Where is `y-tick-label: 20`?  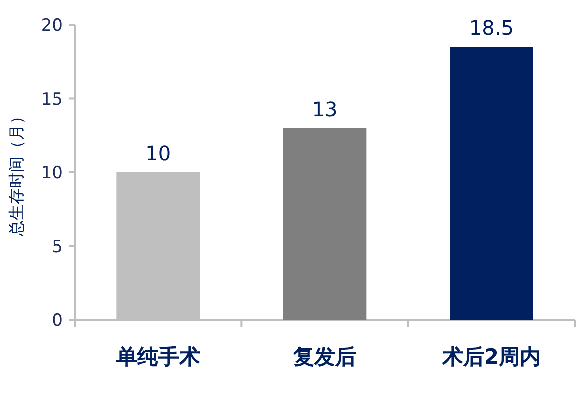 y-tick-label: 20 is located at coordinates (52, 26).